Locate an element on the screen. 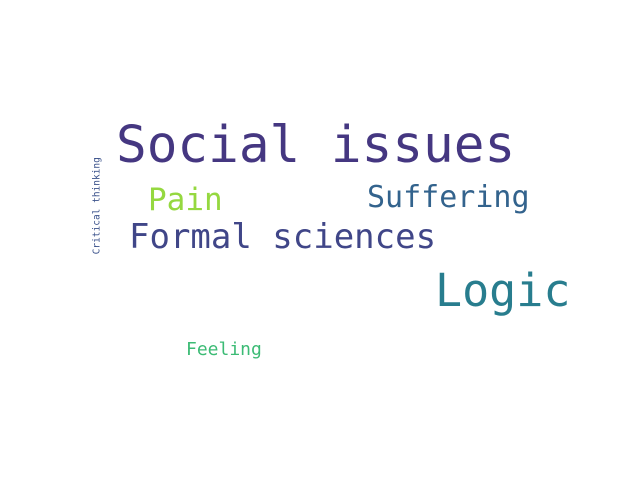  word-feeling: Feeling is located at coordinates (224, 350).